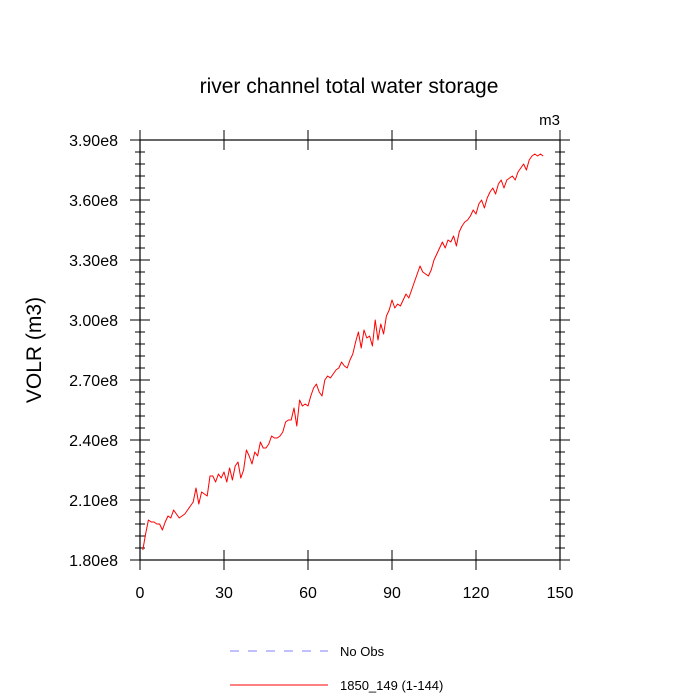 This screenshot has height=700, width=700. I want to click on x-tick-label: 30, so click(224, 593).